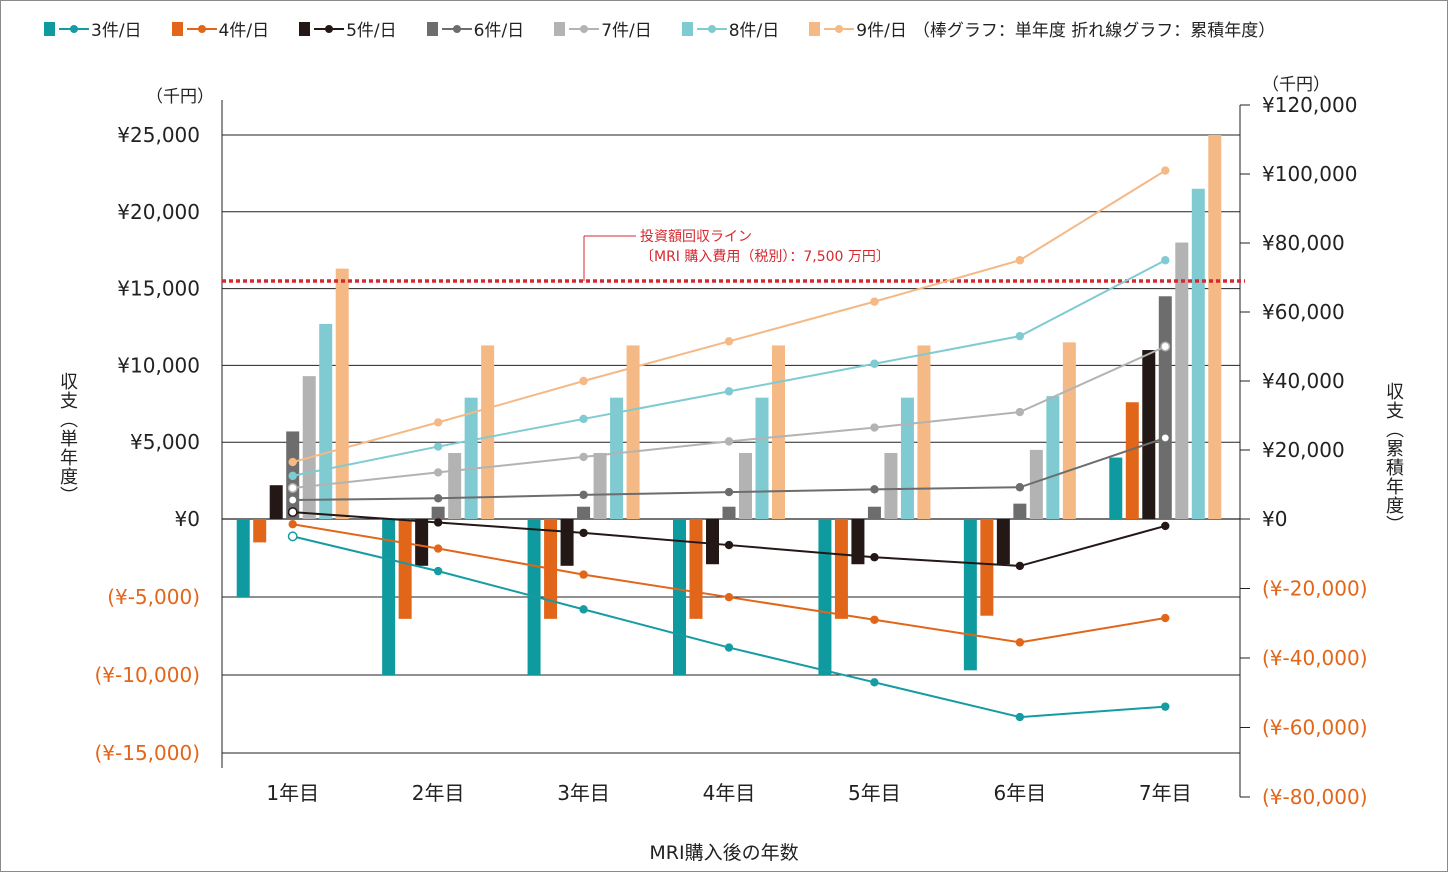 Image resolution: width=1448 pixels, height=872 pixels. What do you see at coordinates (165, 442) in the screenshot?
I see `left-tick-label: ¥5,000` at bounding box center [165, 442].